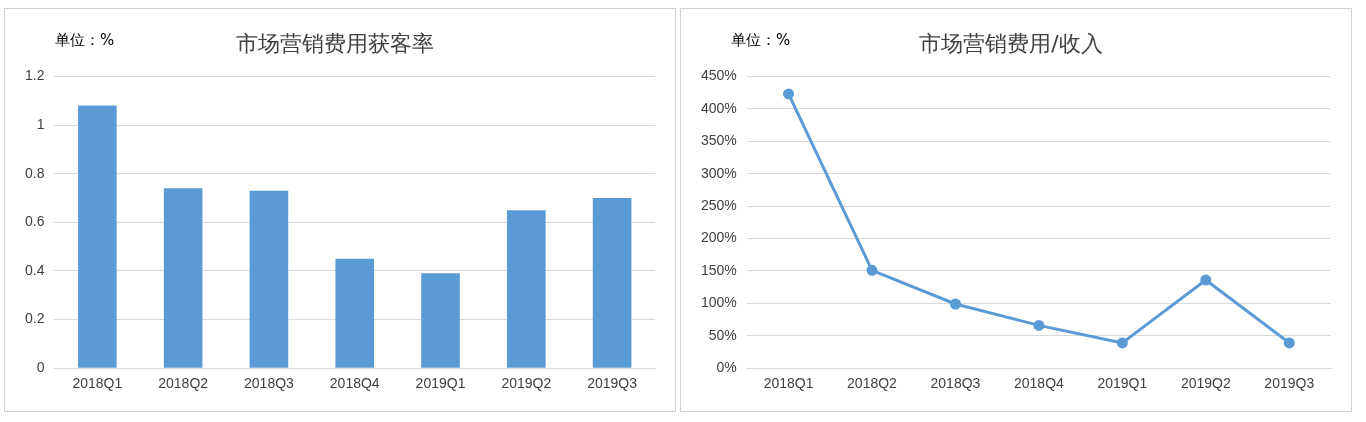 The width and height of the screenshot is (1366, 422). Describe the element at coordinates (40, 123) in the screenshot. I see `y-tick-label: 1` at that location.